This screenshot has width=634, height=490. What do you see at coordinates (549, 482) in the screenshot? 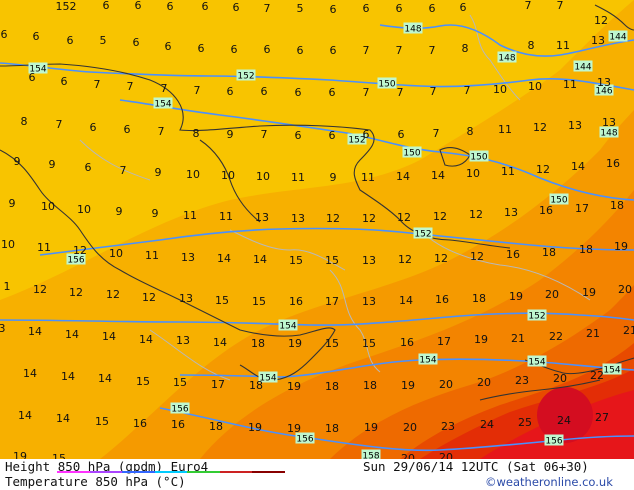
I see `credit-link: ©weatheronline.co.uk` at bounding box center [549, 482].